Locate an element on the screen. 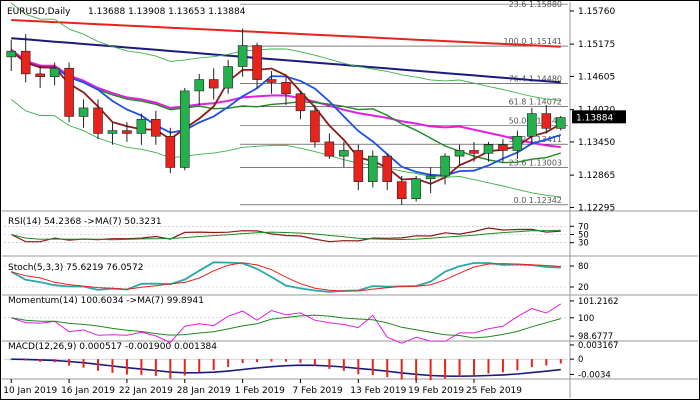 This screenshot has height=404, width=700. macd-tick-label: 0 is located at coordinates (580, 360).